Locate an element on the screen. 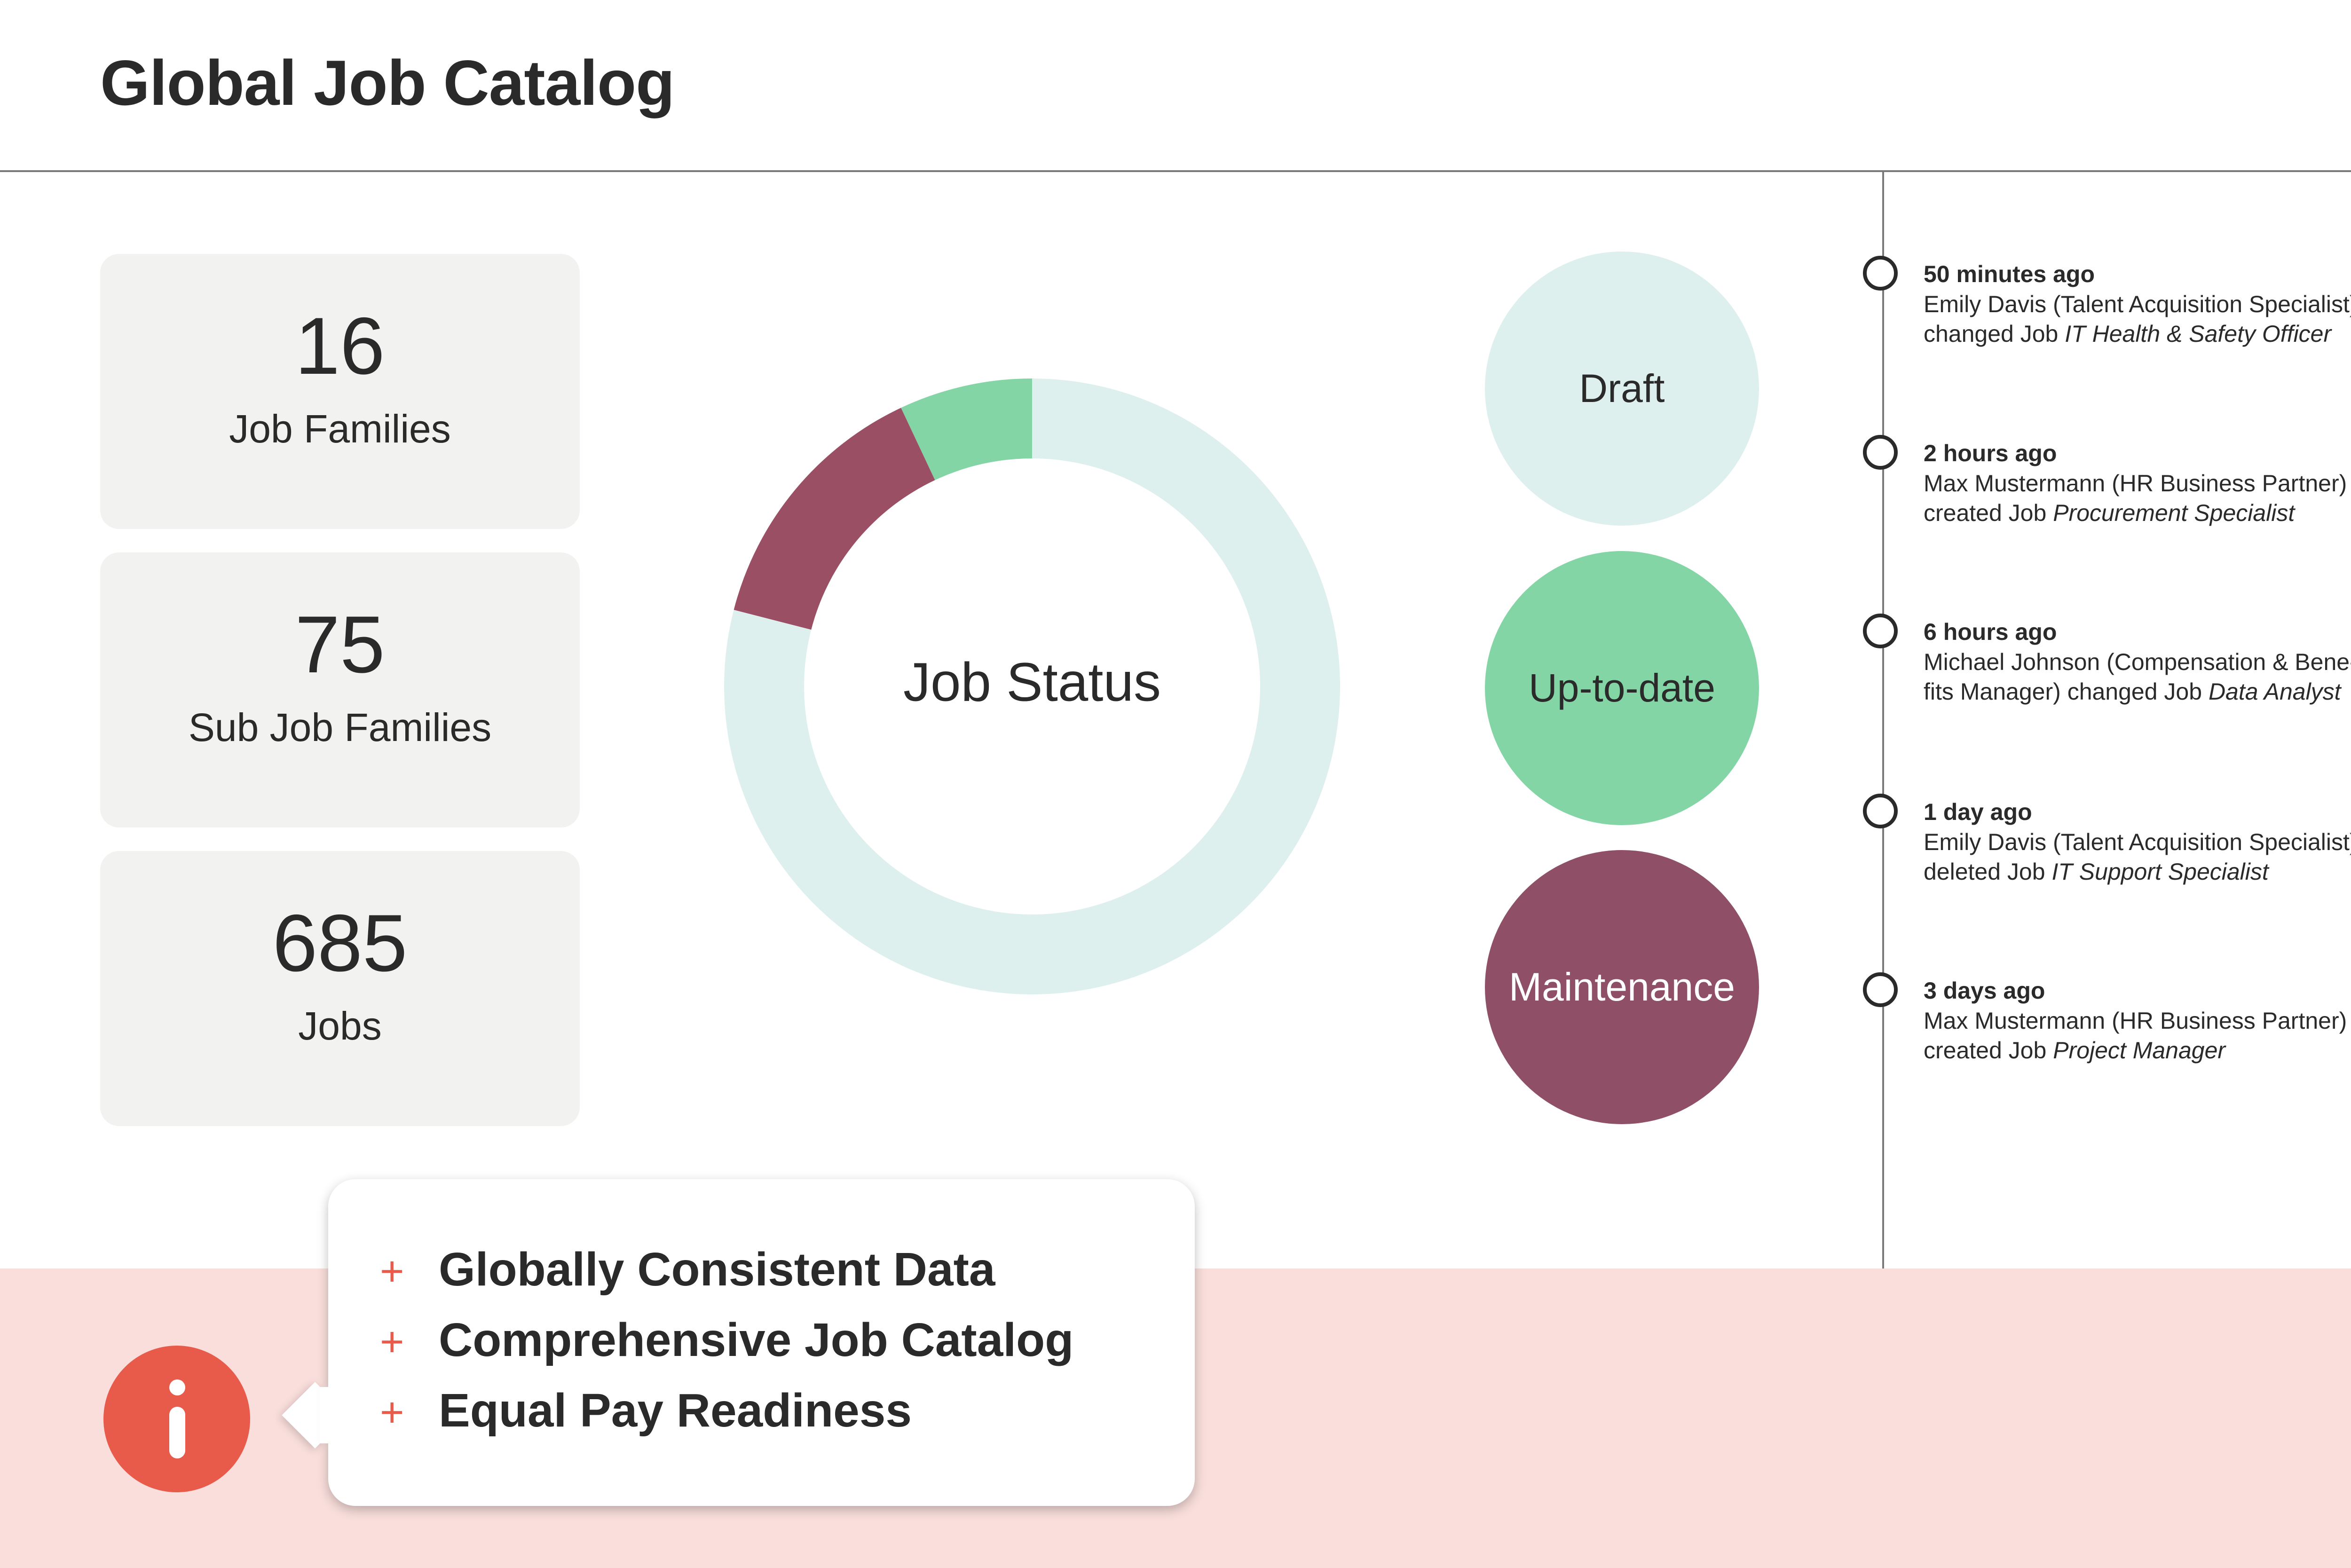  page-header: Global Job Catalog is located at coordinates (1175, 86).